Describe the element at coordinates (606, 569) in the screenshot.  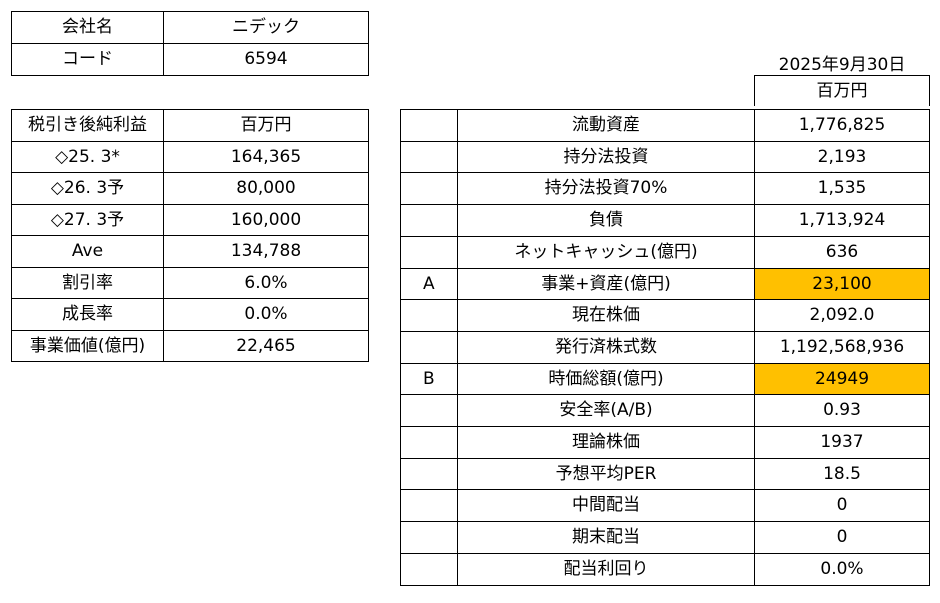
I see `row-label: 配当利回り` at that location.